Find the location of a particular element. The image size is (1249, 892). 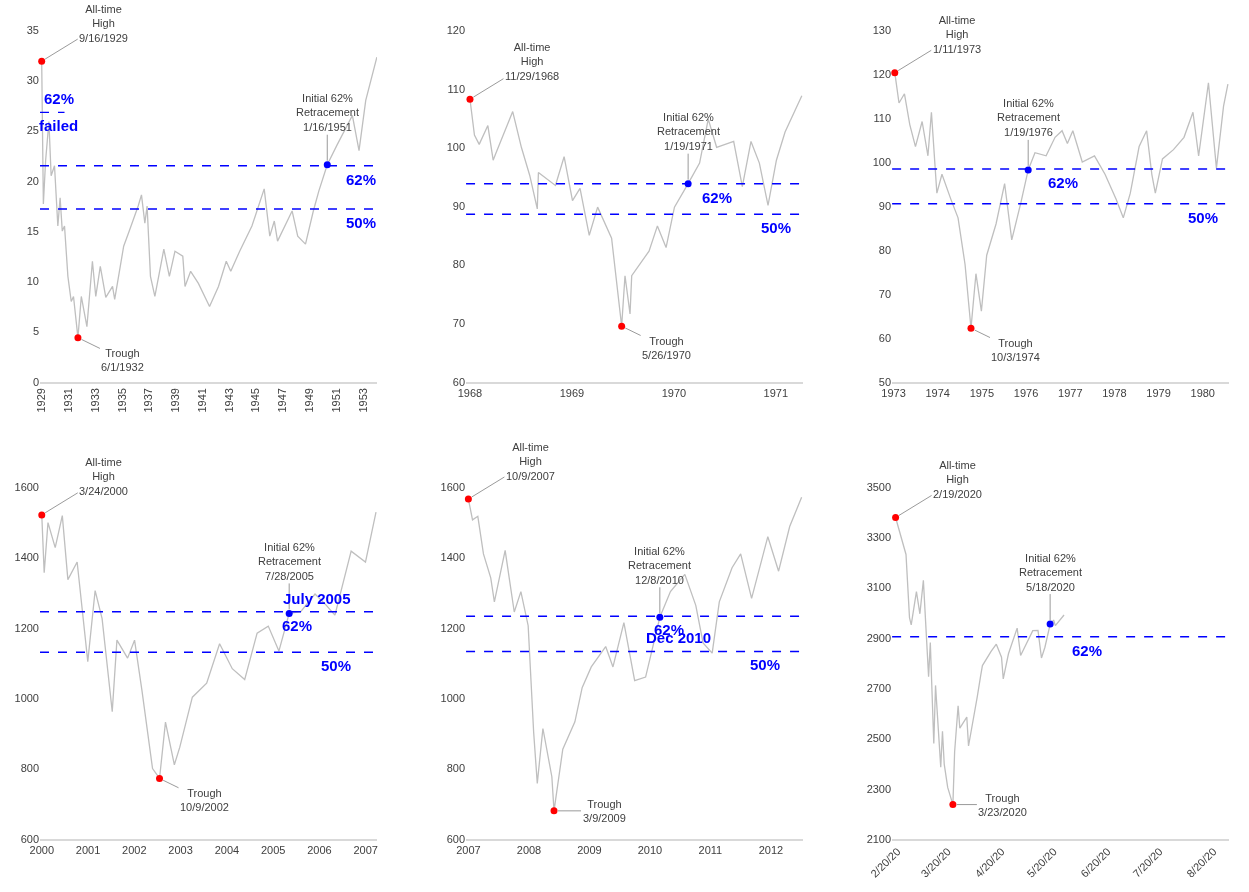

y-tick-label: 90 is located at coordinates (459, 205).